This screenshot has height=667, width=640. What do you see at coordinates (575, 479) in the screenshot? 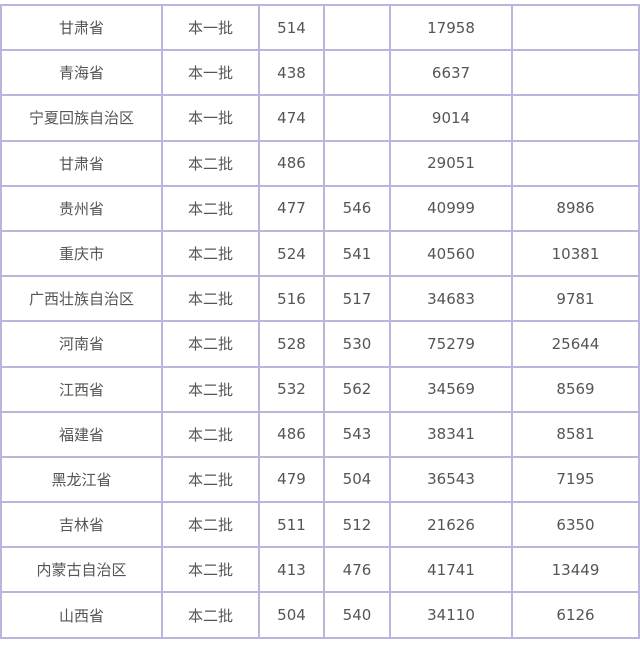
I see `count-cell-2: 7195` at bounding box center [575, 479].